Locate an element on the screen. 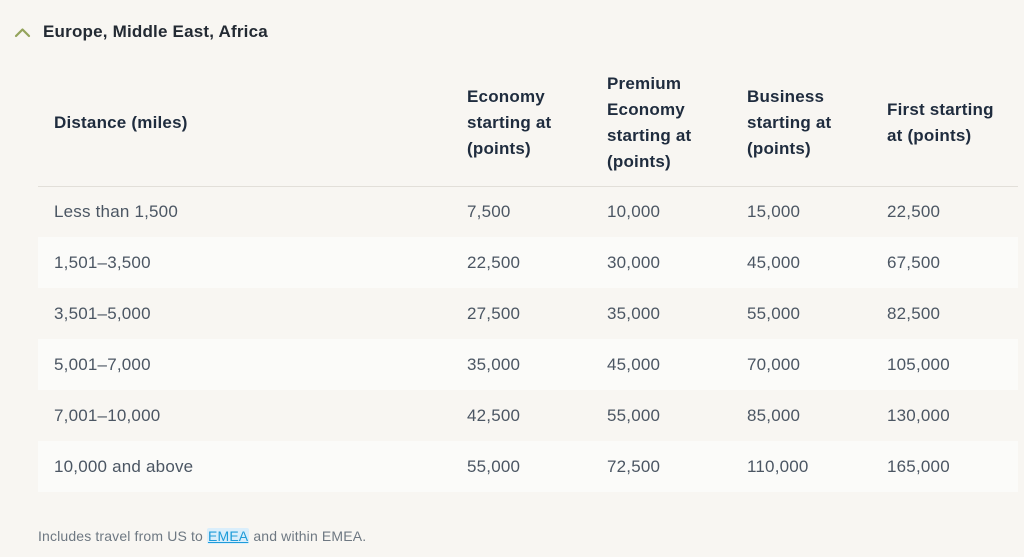 The image size is (1024, 557). cell-premium-economy: 10,000 is located at coordinates (634, 211).